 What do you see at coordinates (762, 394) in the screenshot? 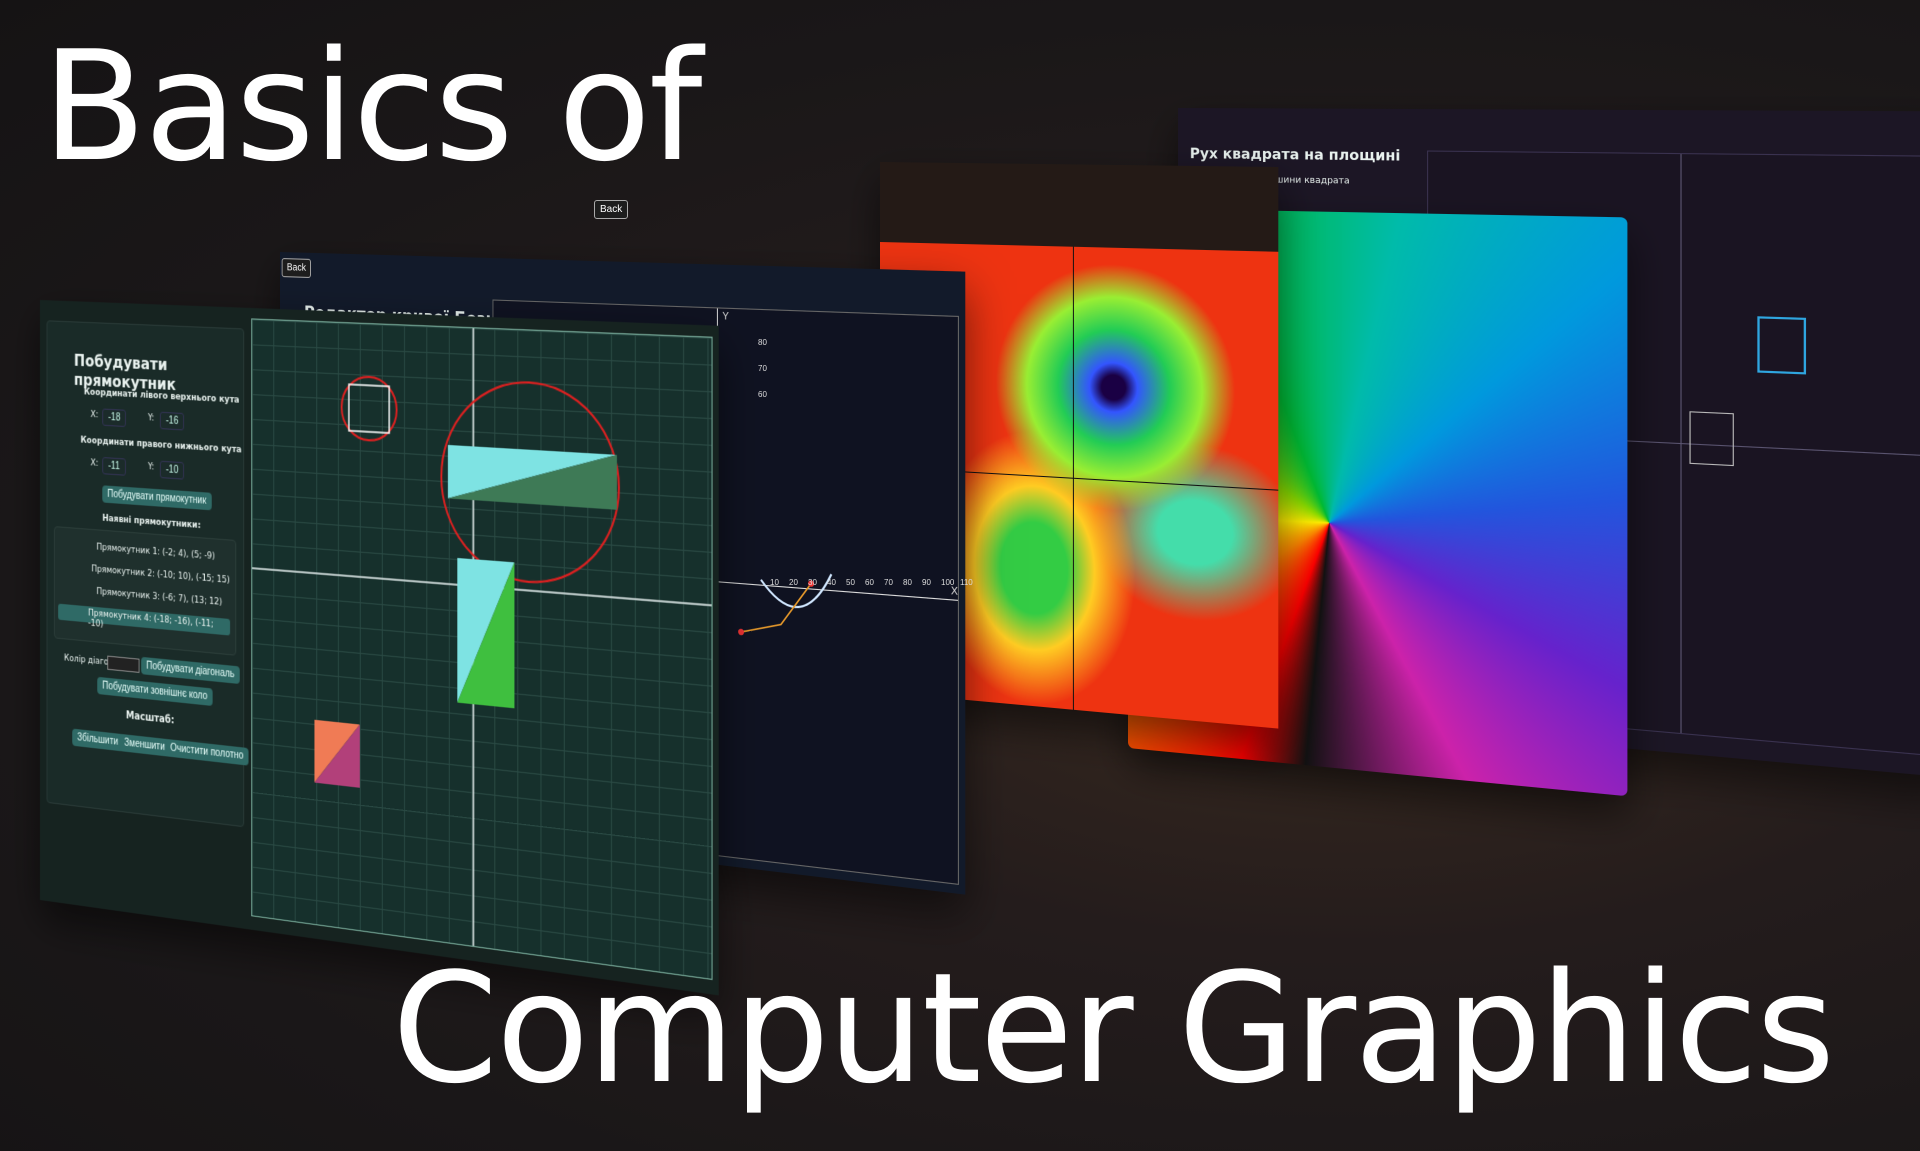
I see `bezier-y-tick-label: 60` at bounding box center [762, 394].